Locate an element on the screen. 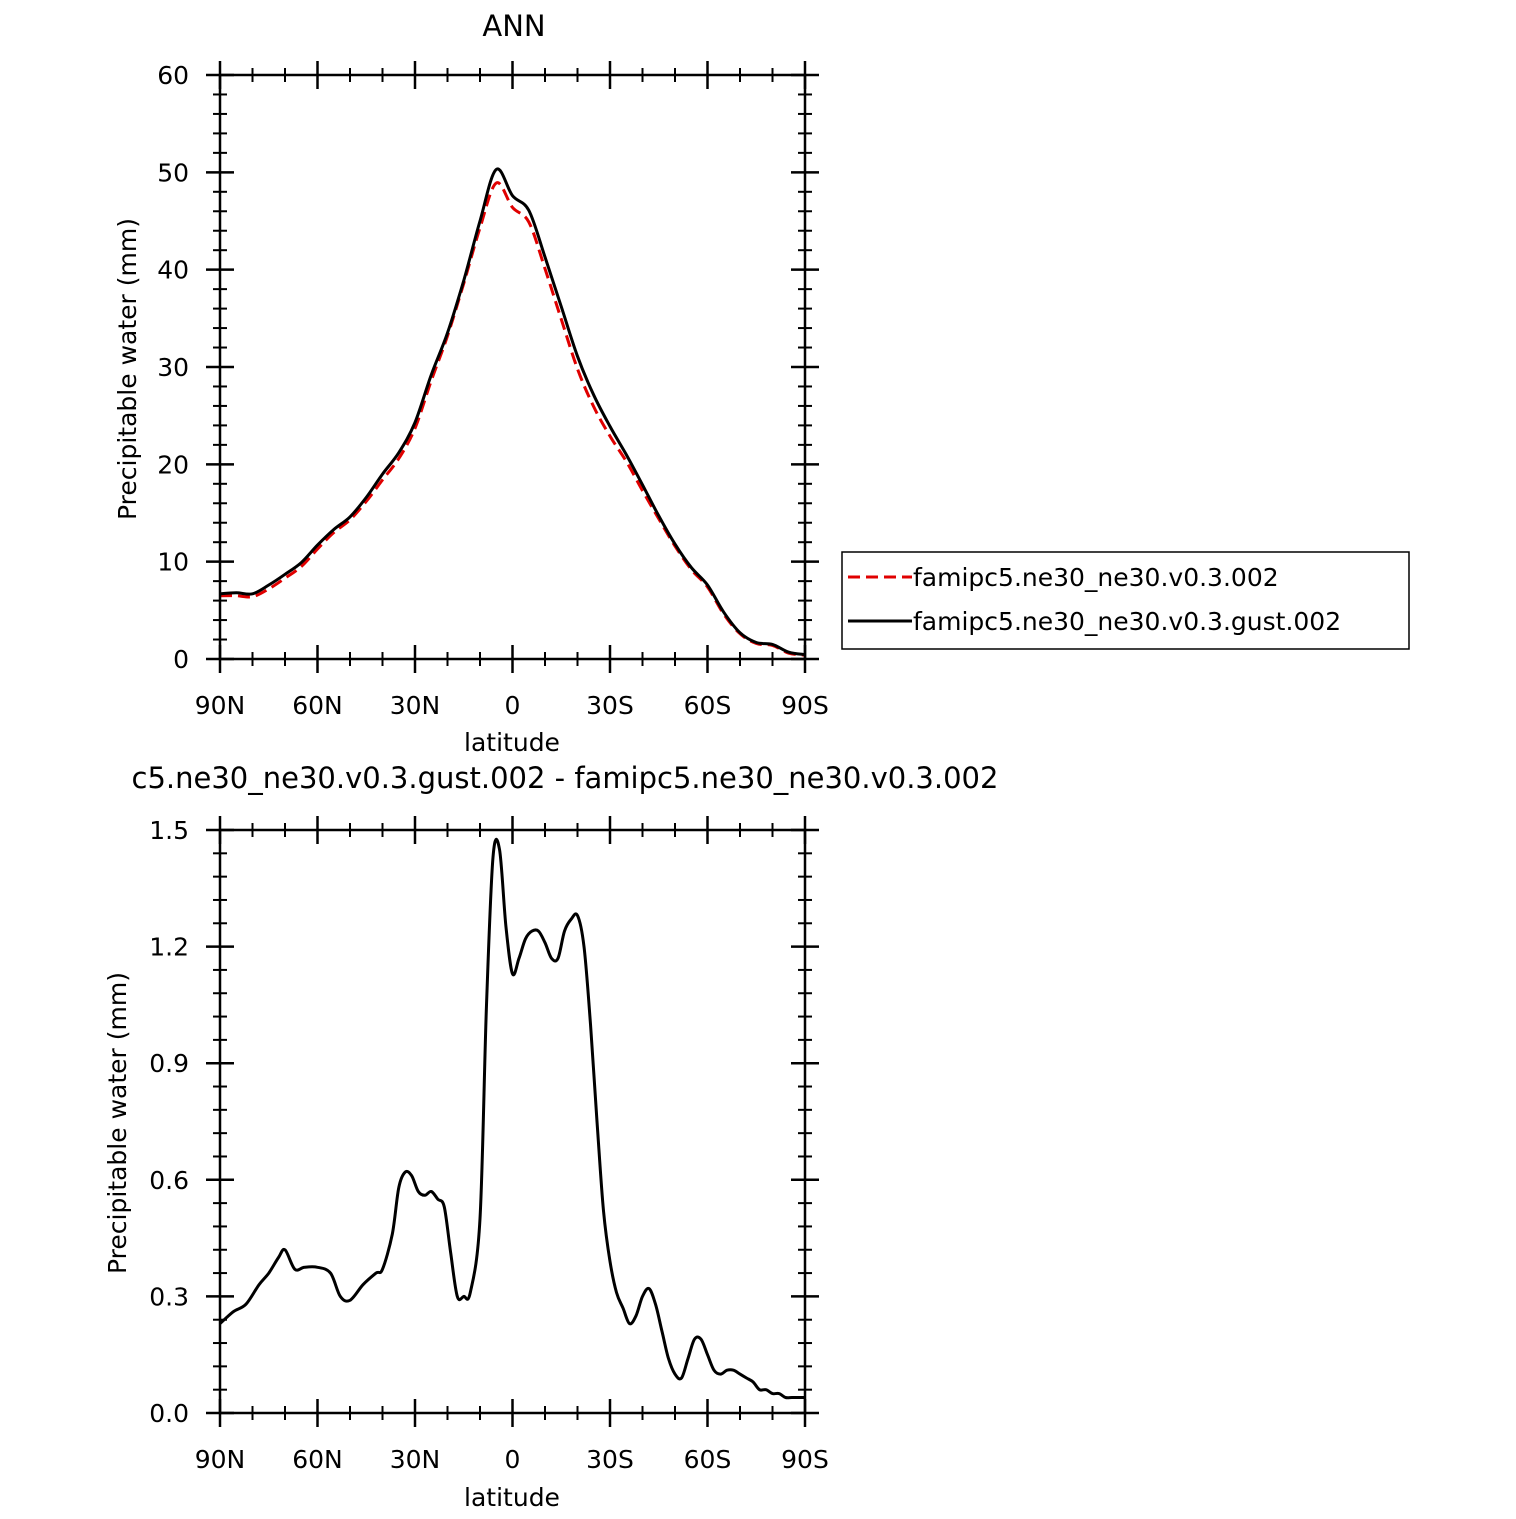 Image resolution: width=1516 pixels, height=1519 pixels. bottom-x-tick-label: 90N is located at coordinates (220, 1459).